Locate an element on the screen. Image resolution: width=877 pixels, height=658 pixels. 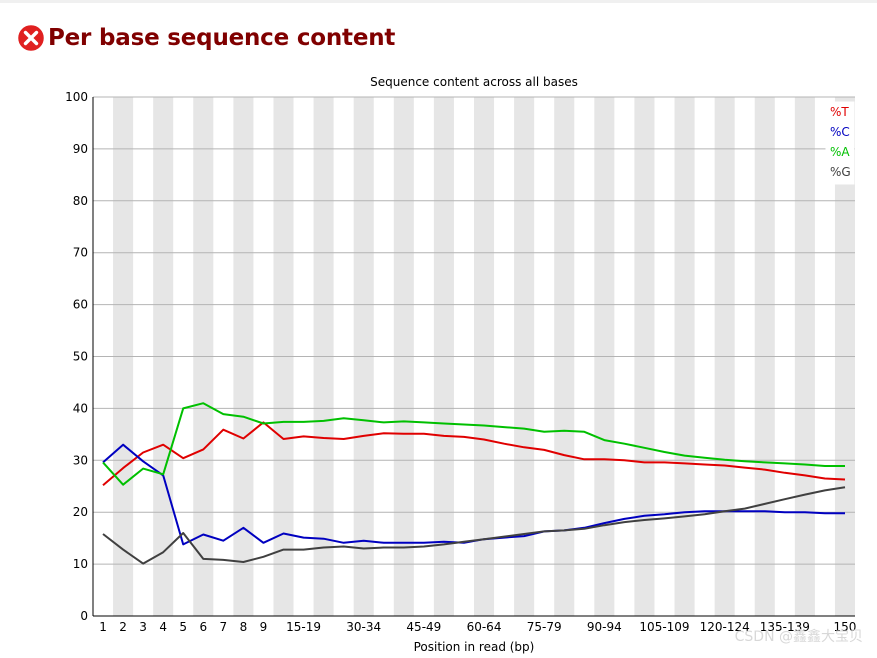
series-line-a is located at coordinates (473, 444).